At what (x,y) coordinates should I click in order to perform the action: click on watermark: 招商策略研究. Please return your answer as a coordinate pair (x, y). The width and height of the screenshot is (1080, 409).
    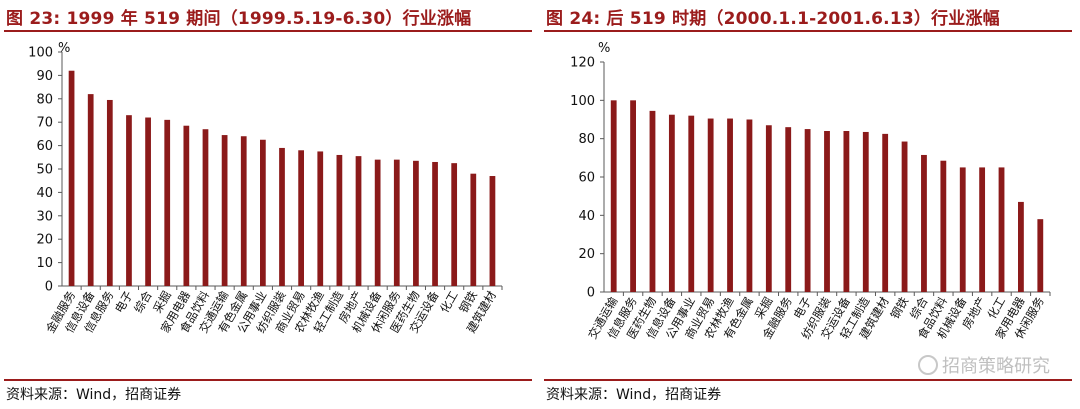
    Looking at the image, I should click on (984, 365).